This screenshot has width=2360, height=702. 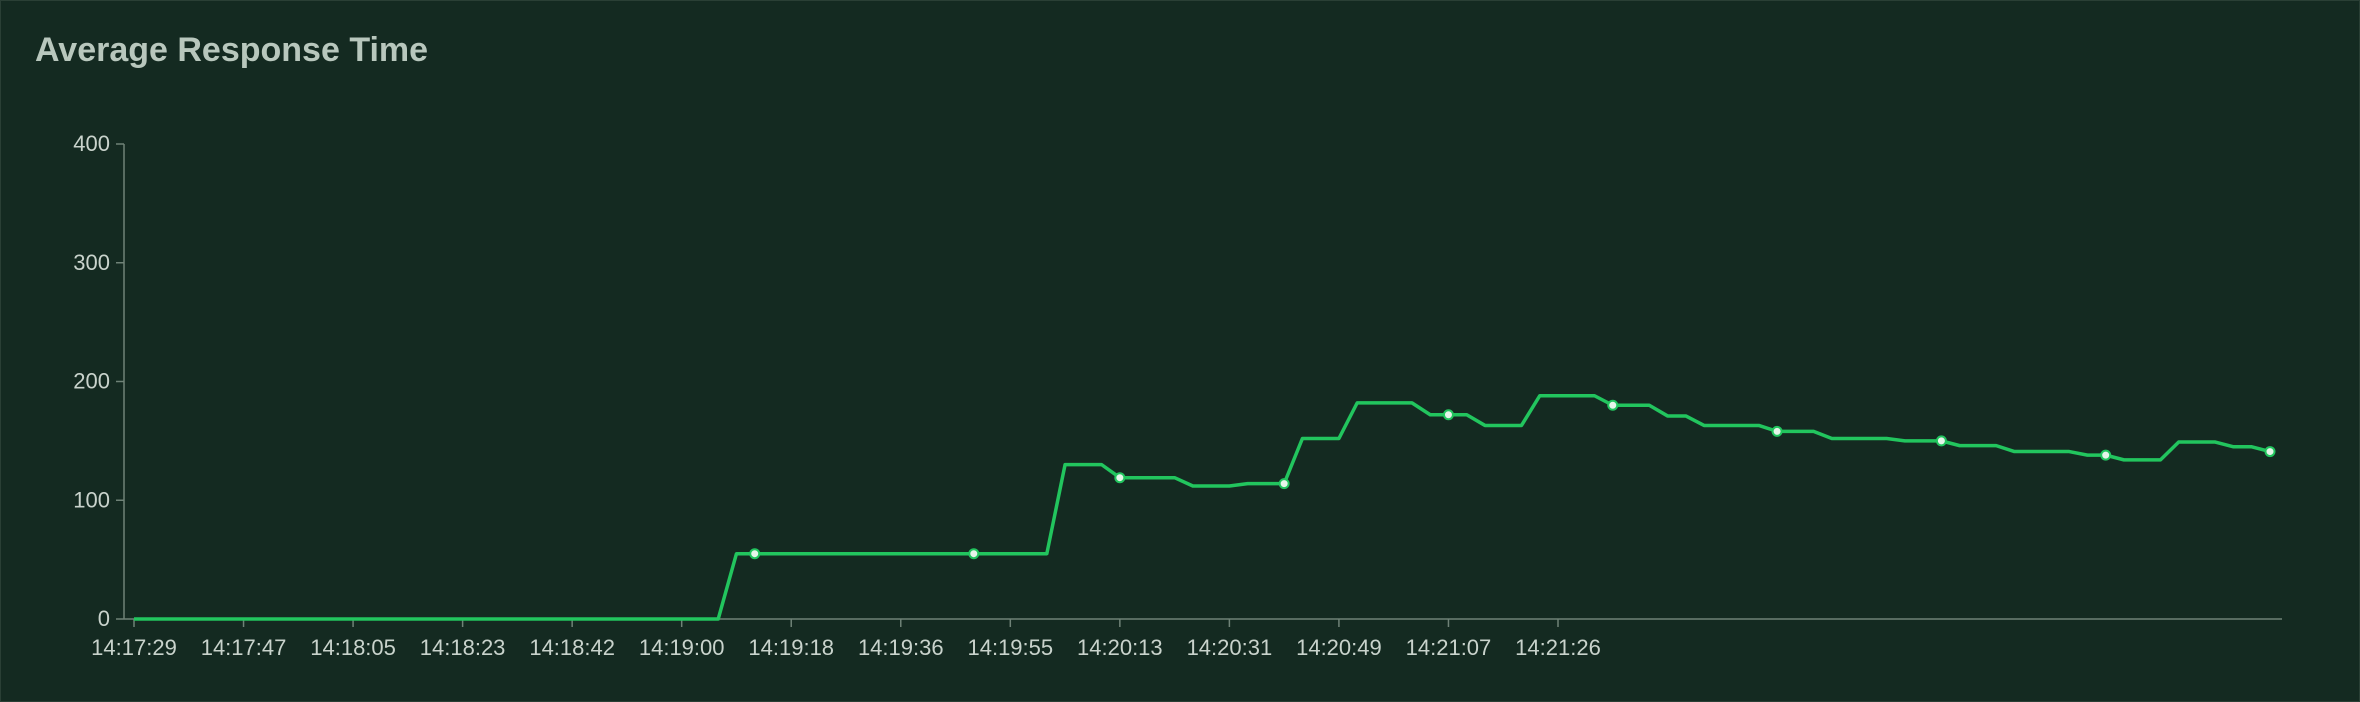 I want to click on x-tick-label: 14:19:00, so click(x=682, y=647).